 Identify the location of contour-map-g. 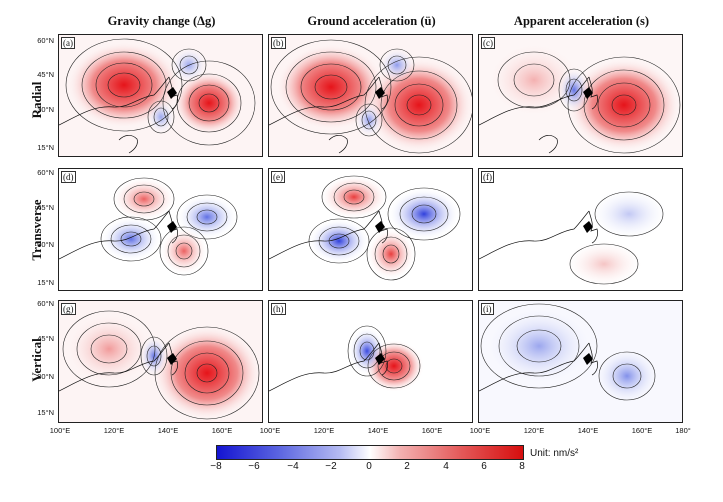
(160, 361).